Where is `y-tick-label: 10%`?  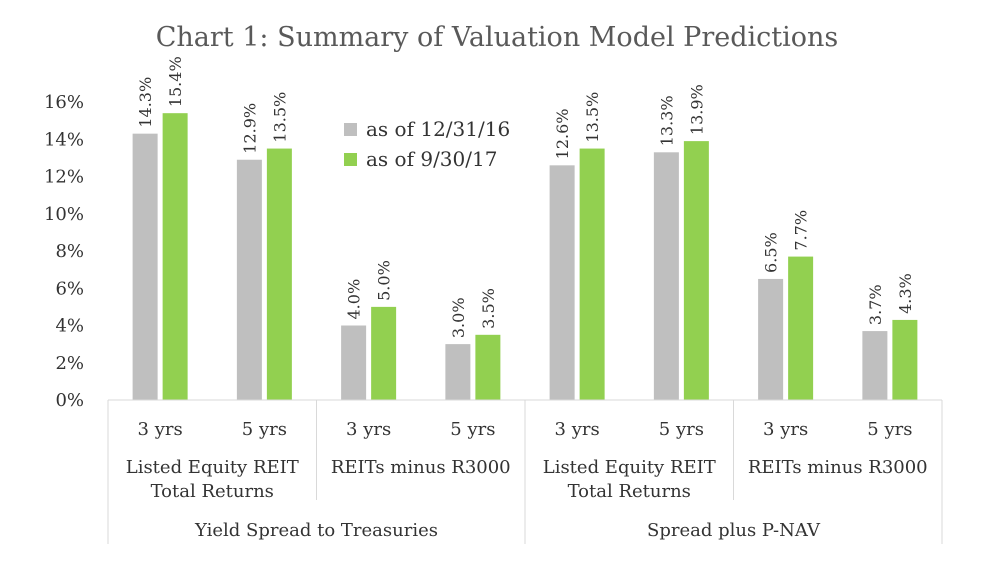
y-tick-label: 10% is located at coordinates (64, 214).